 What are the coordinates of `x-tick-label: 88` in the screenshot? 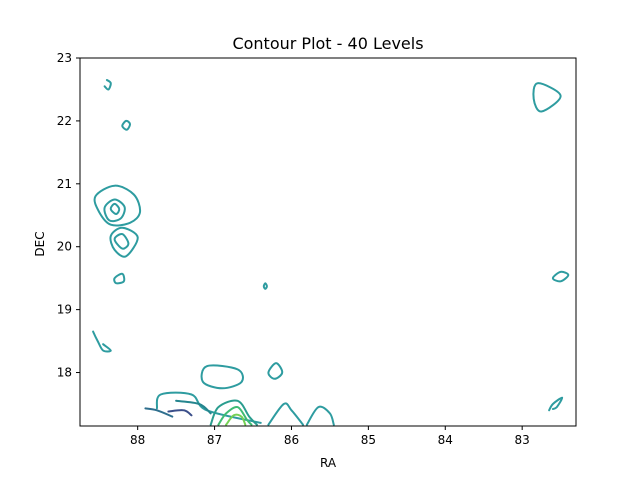 It's located at (137, 440).